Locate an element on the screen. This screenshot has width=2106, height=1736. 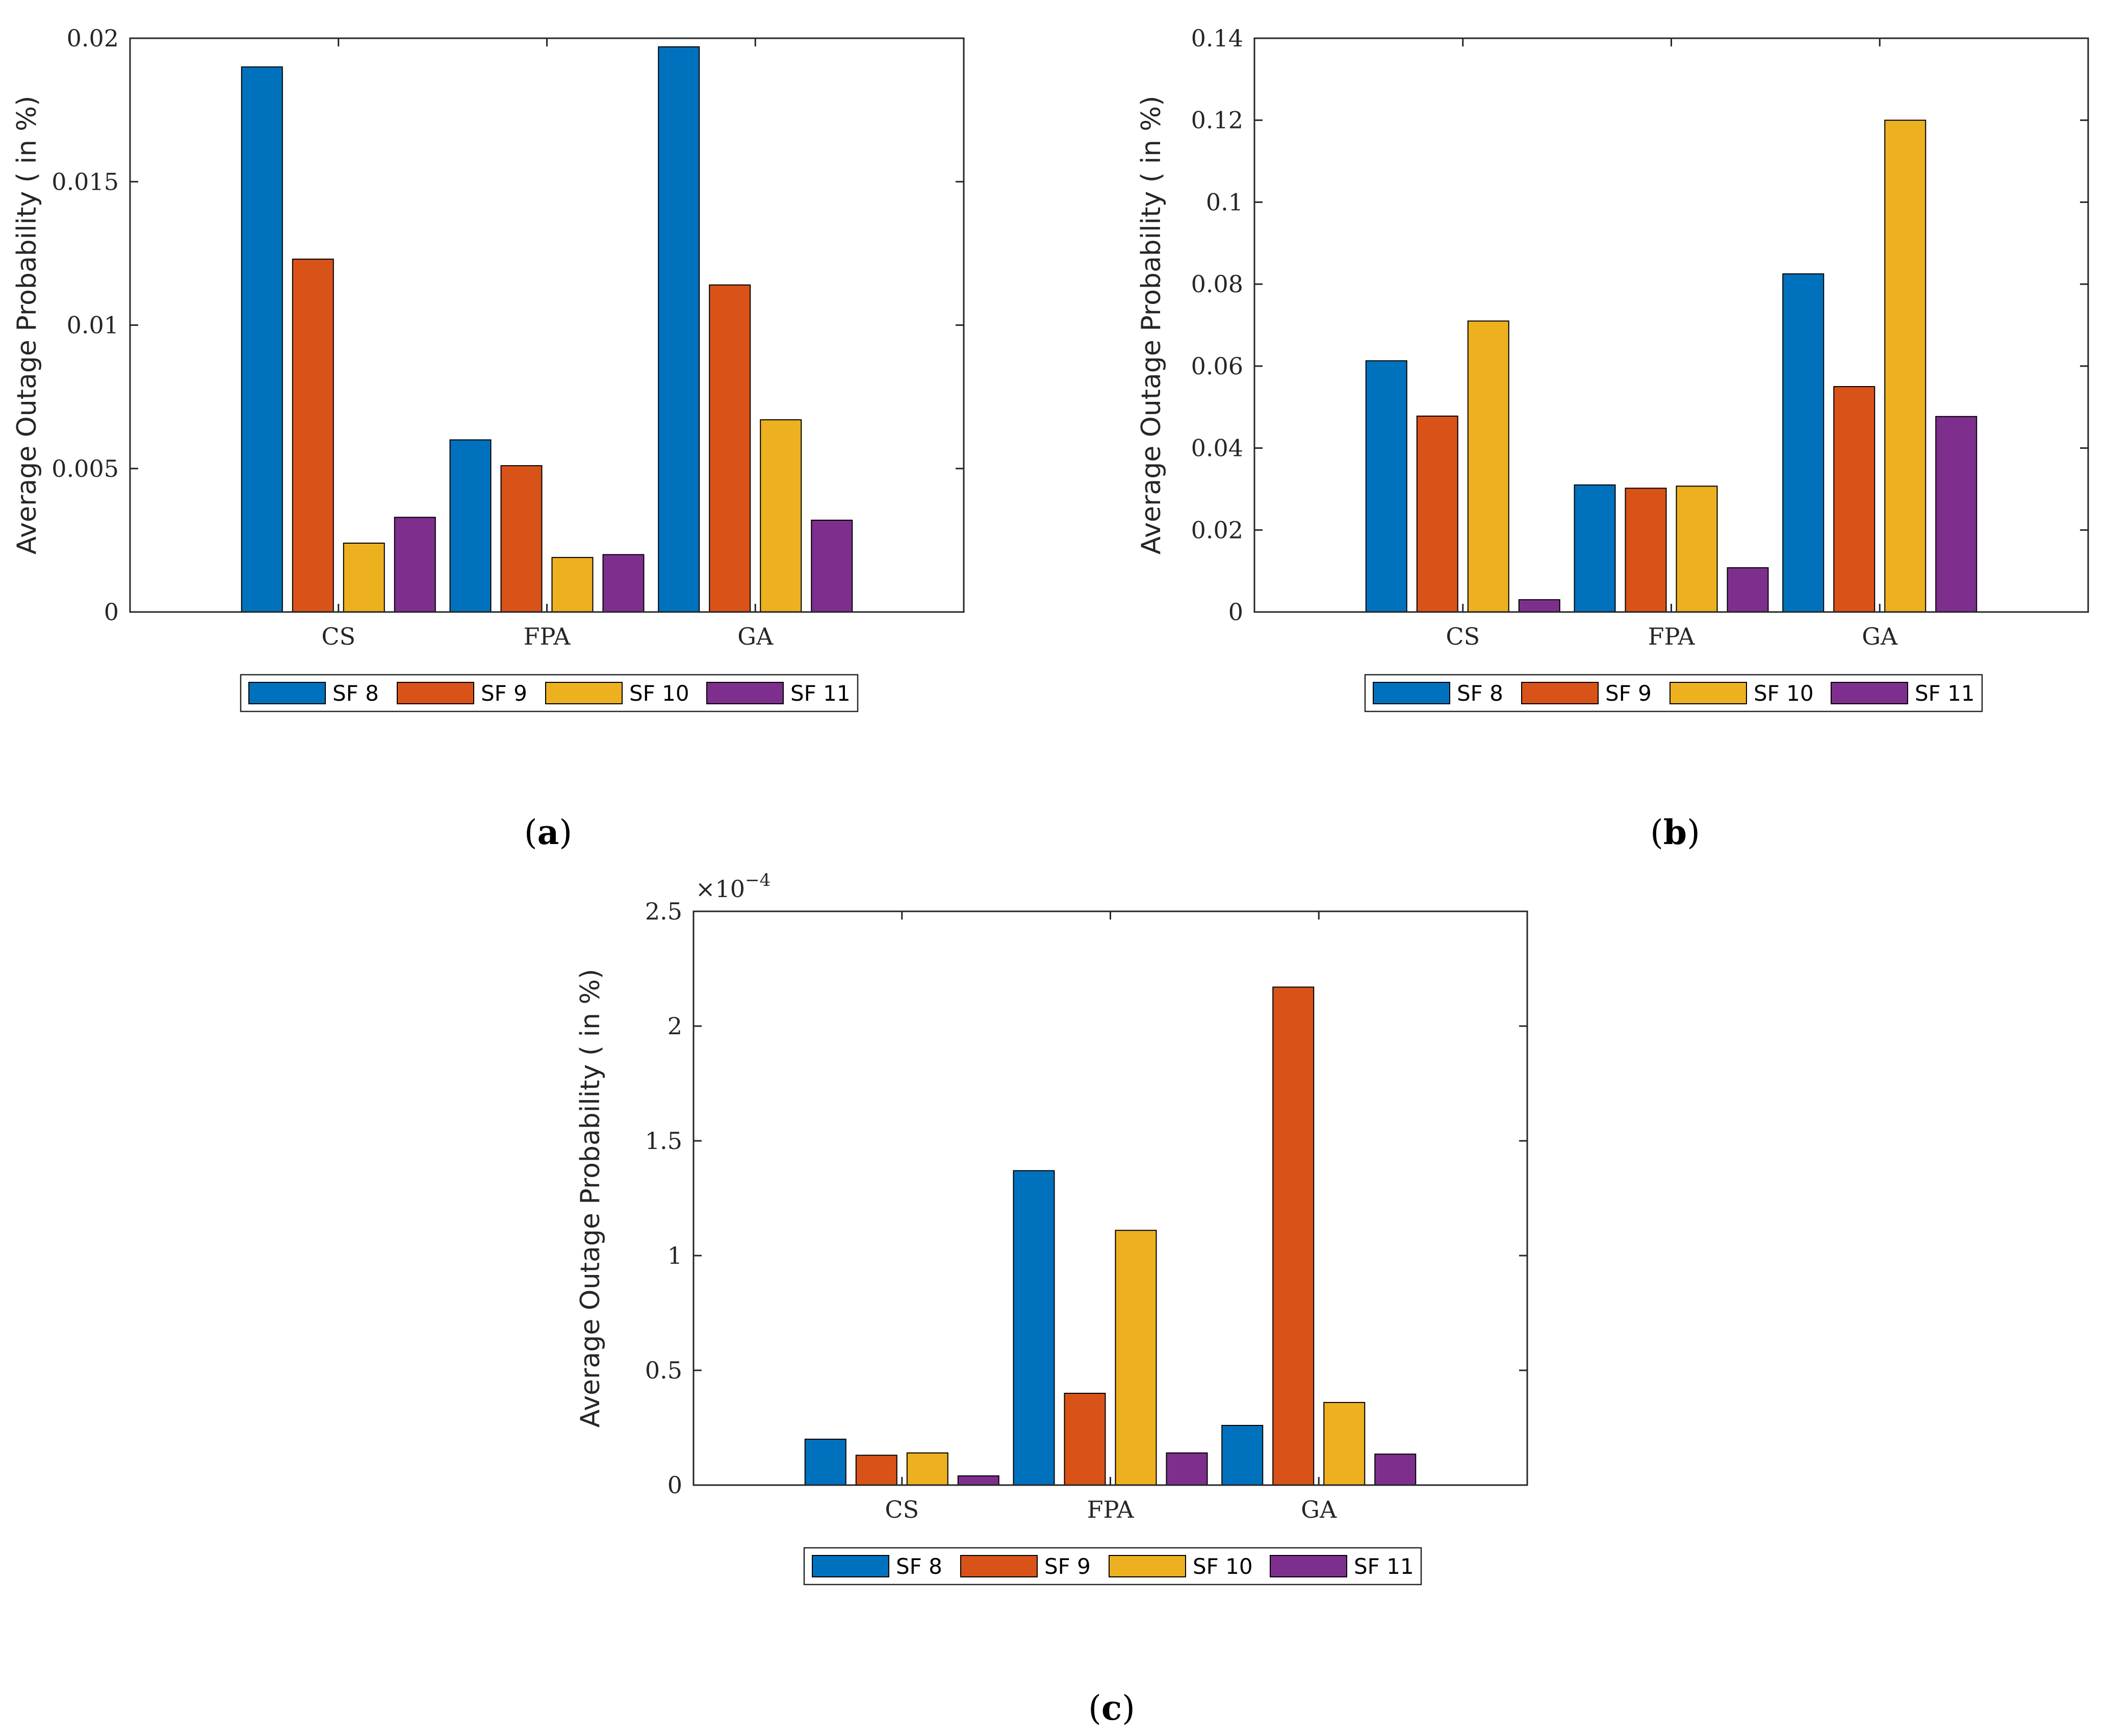
y-tick-label: 0.04 is located at coordinates (1217, 448).